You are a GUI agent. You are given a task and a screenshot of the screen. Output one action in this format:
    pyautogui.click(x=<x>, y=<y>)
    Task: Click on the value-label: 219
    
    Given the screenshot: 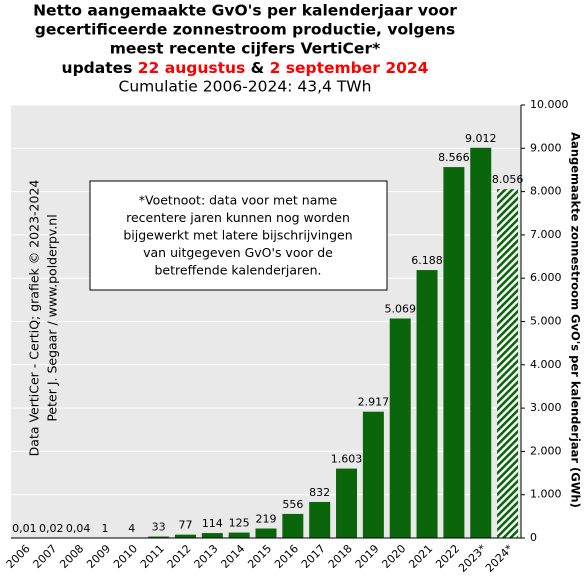 What is the action you would take?
    pyautogui.click(x=266, y=519)
    